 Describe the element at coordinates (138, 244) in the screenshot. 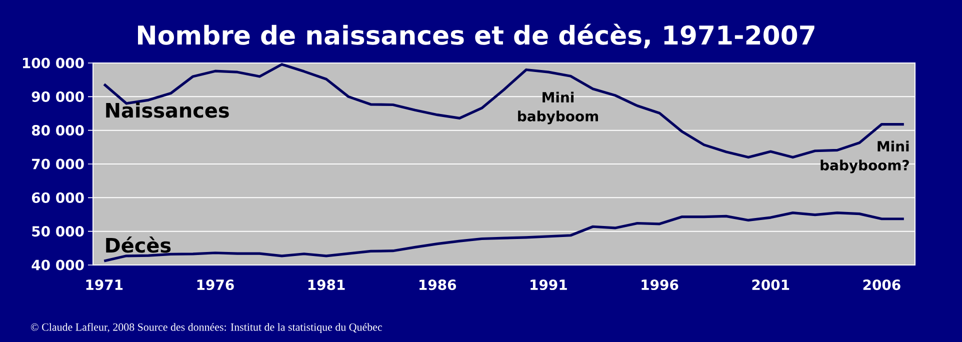

I see `series-label: Décès` at that location.